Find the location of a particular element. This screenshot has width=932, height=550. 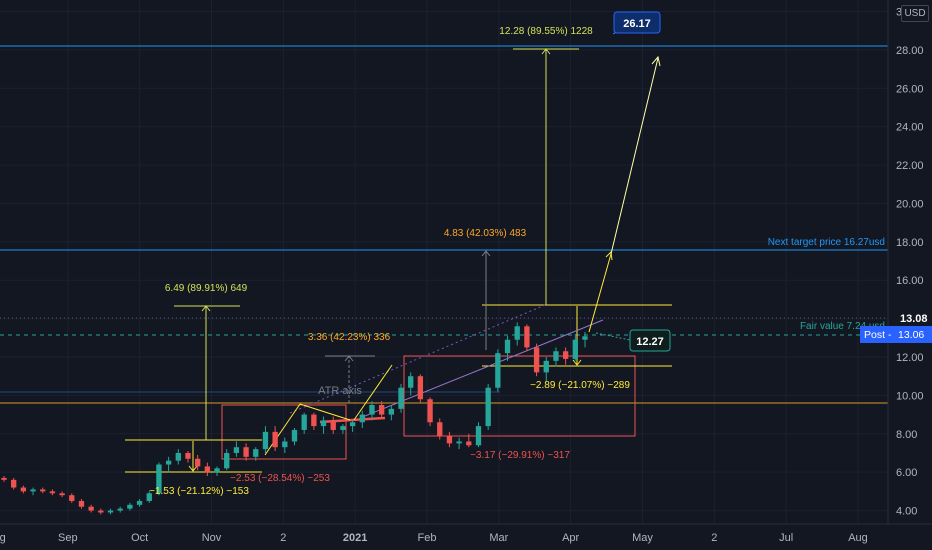

last-price-tag is located at coordinates (910, 318).